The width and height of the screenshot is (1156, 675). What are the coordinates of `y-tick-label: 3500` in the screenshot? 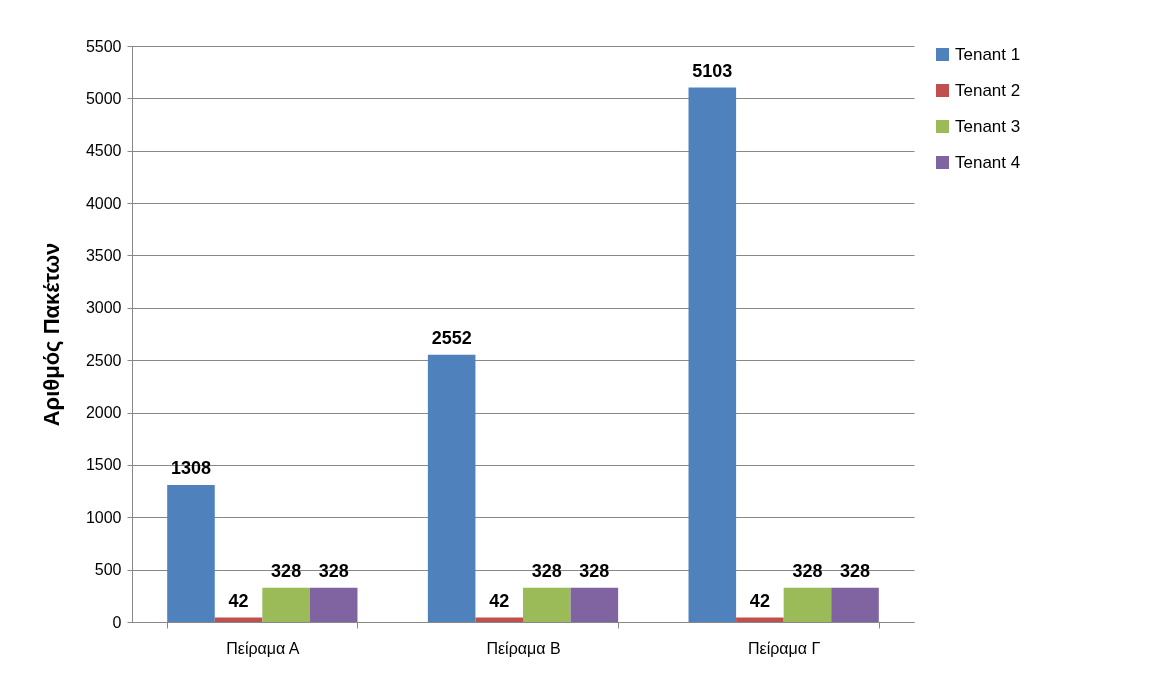 It's located at (103, 255).